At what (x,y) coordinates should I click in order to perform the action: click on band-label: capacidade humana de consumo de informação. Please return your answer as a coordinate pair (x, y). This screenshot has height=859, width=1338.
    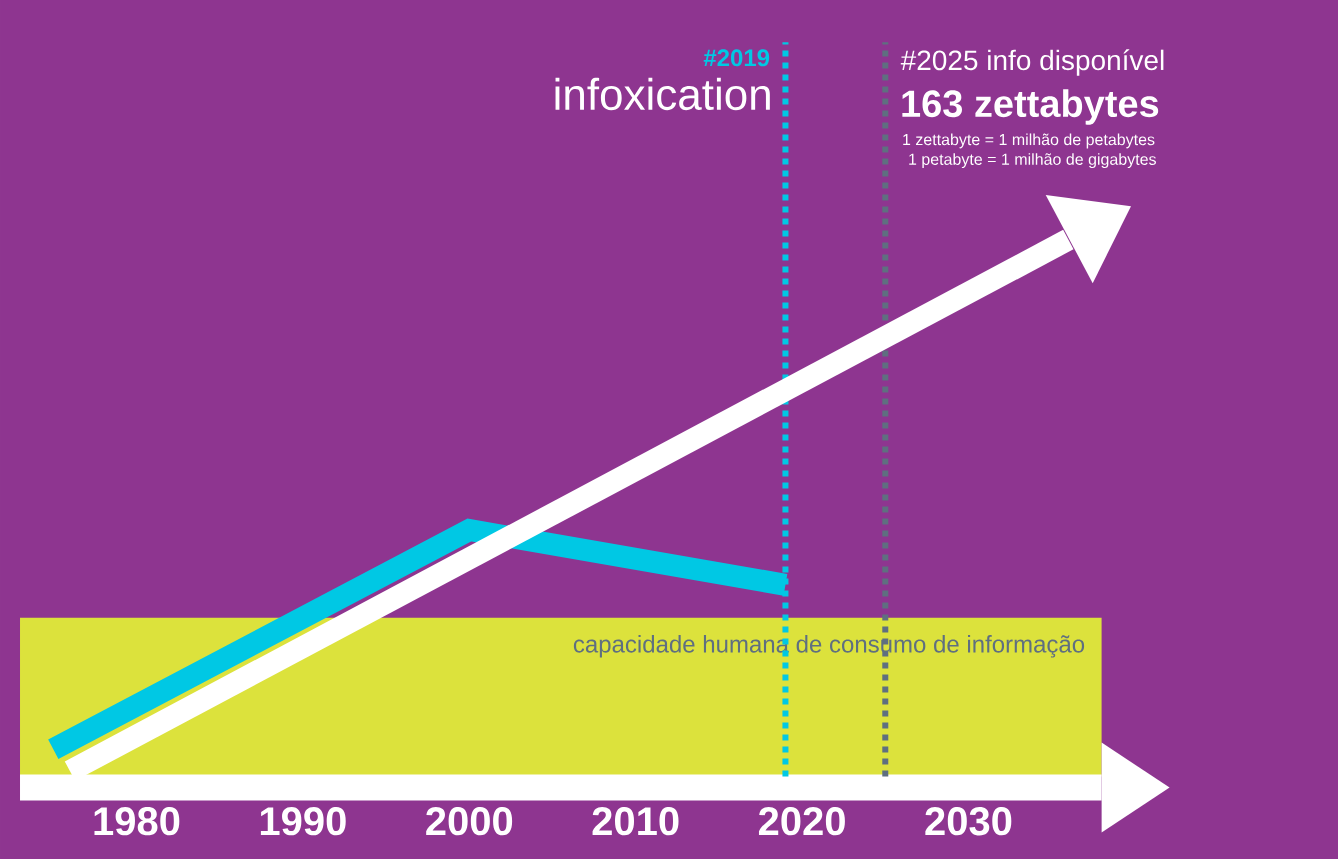
    Looking at the image, I should click on (829, 646).